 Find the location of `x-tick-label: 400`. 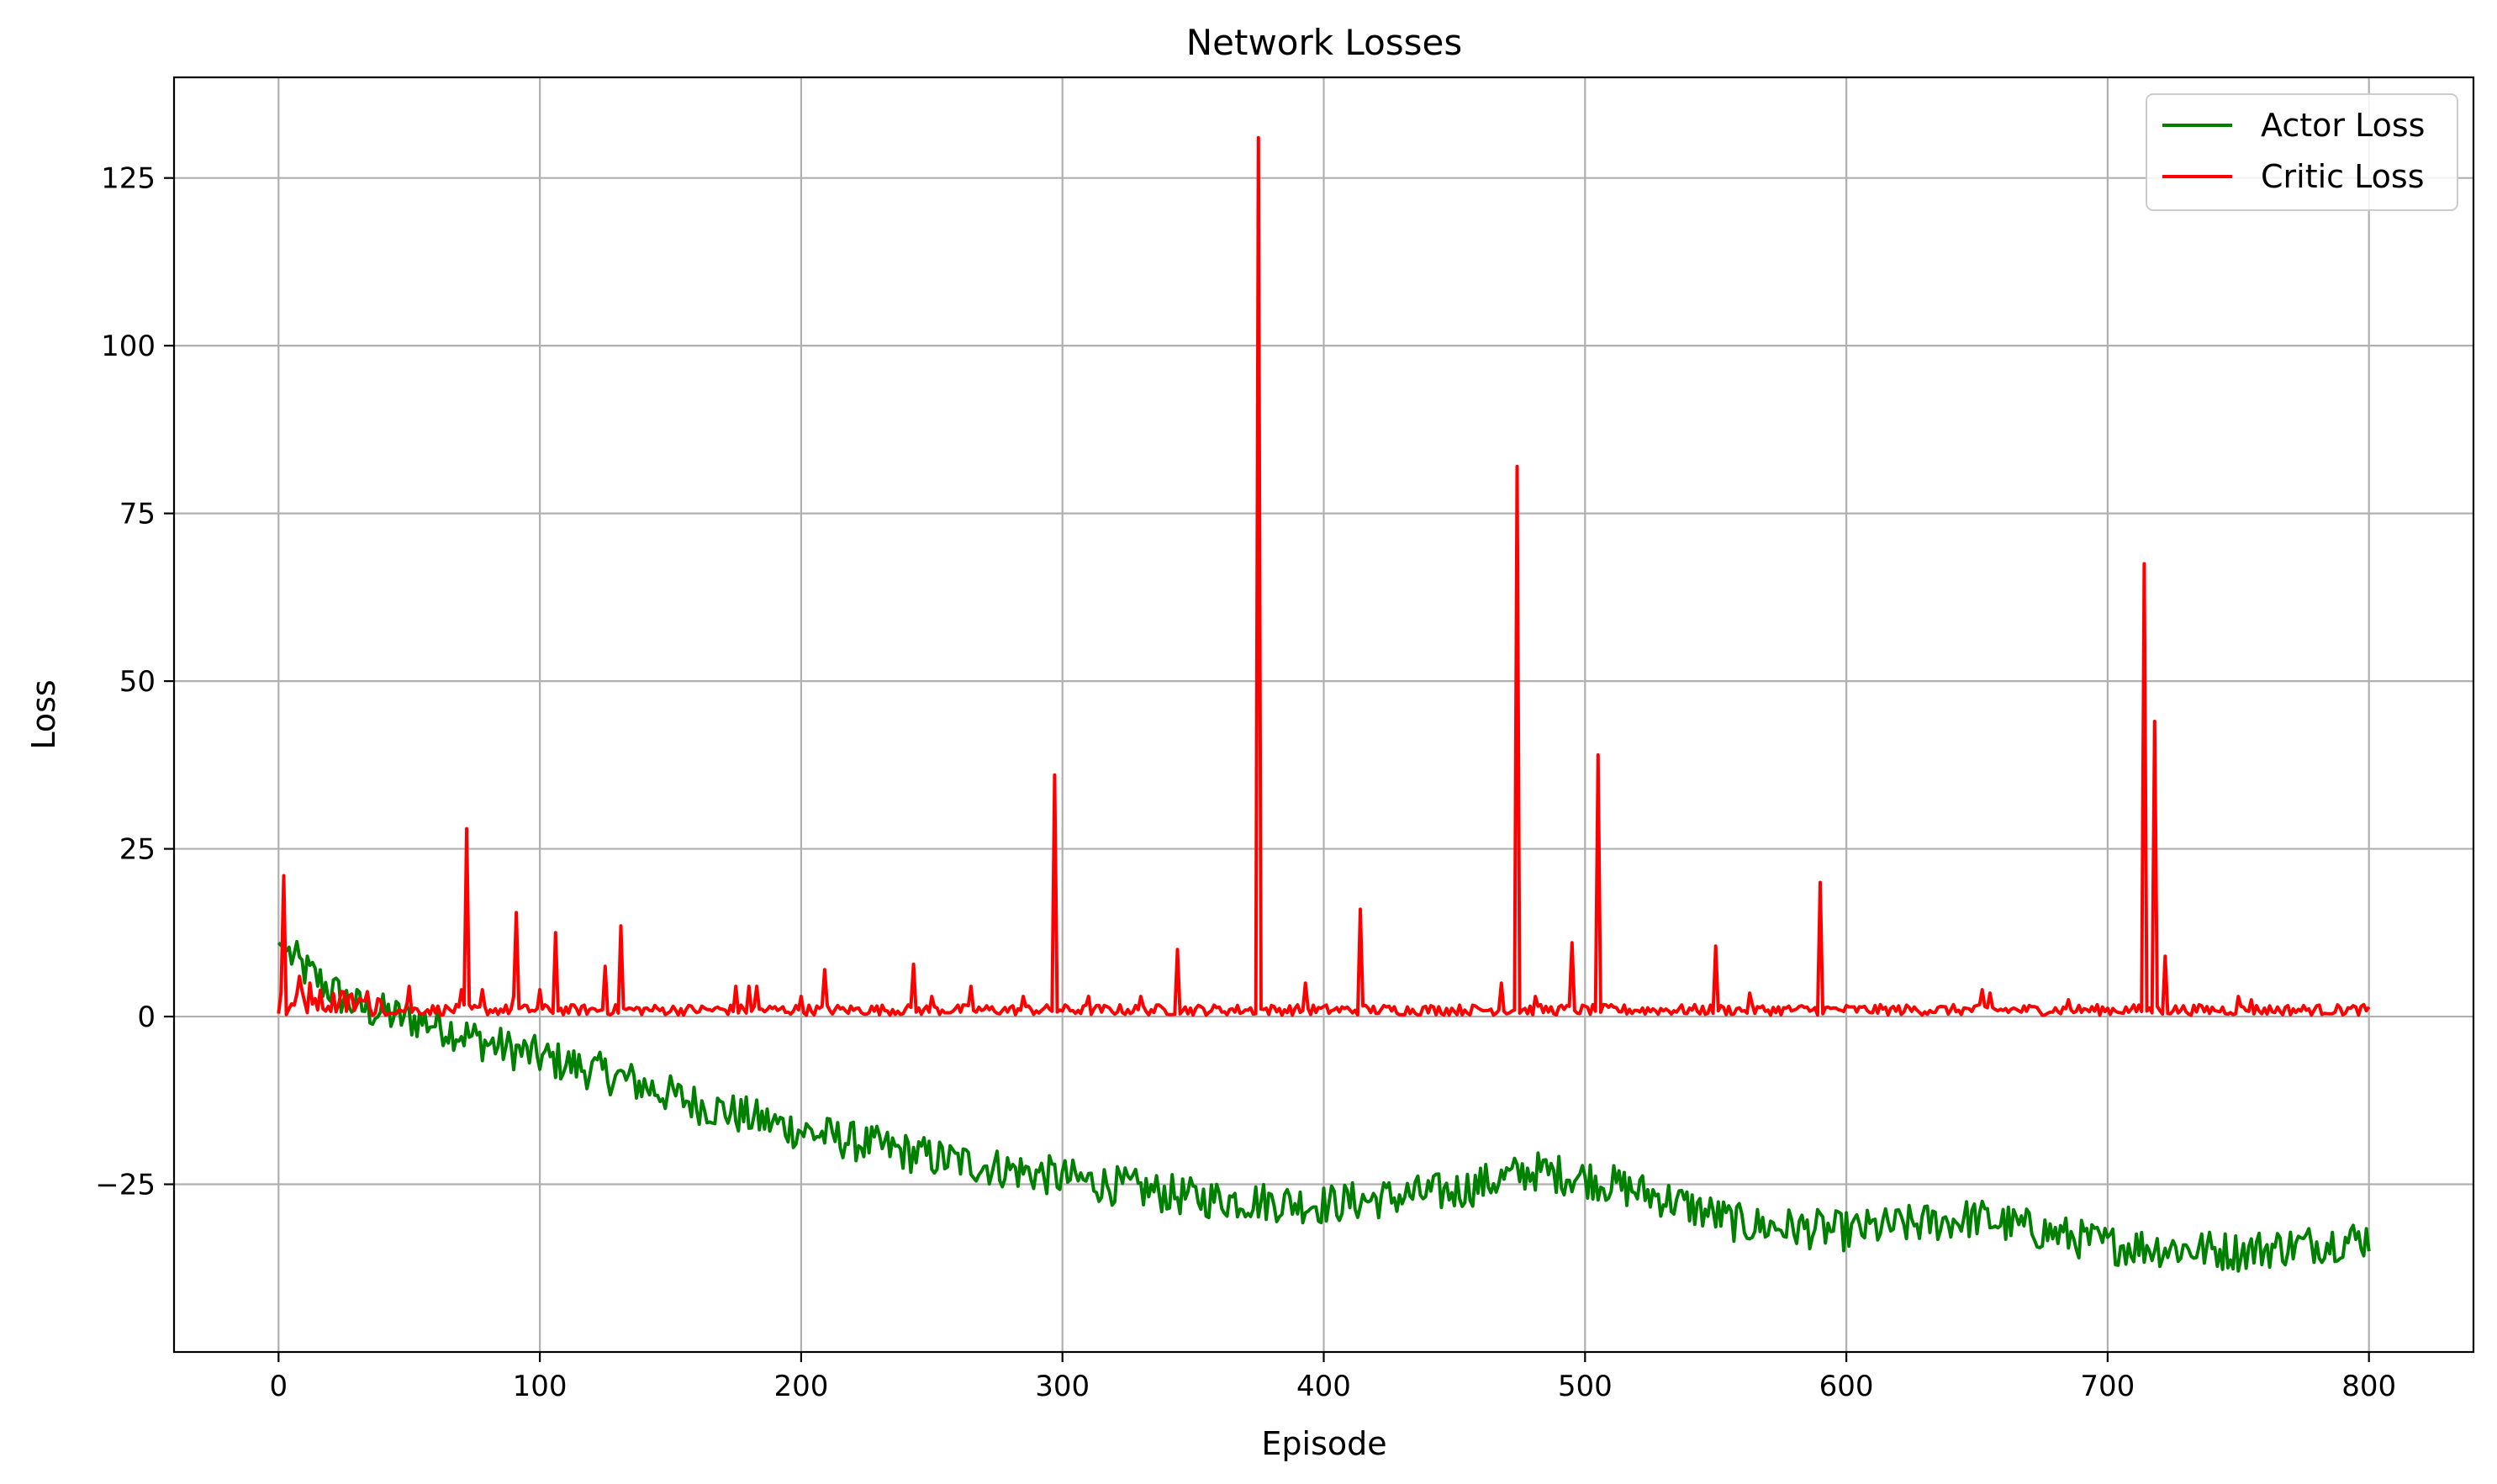

x-tick-label: 400 is located at coordinates (1323, 1386).